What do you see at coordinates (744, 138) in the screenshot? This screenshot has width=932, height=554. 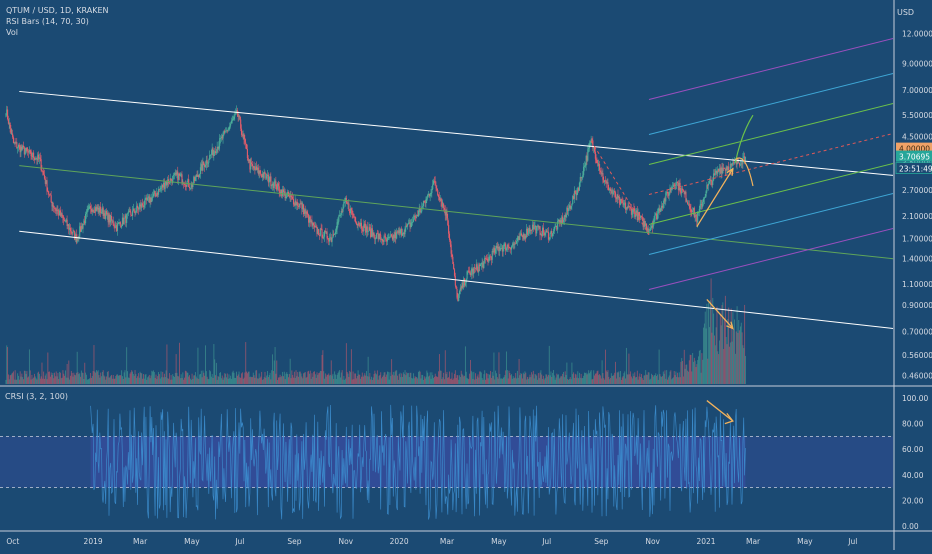 I see `projection-up` at bounding box center [744, 138].